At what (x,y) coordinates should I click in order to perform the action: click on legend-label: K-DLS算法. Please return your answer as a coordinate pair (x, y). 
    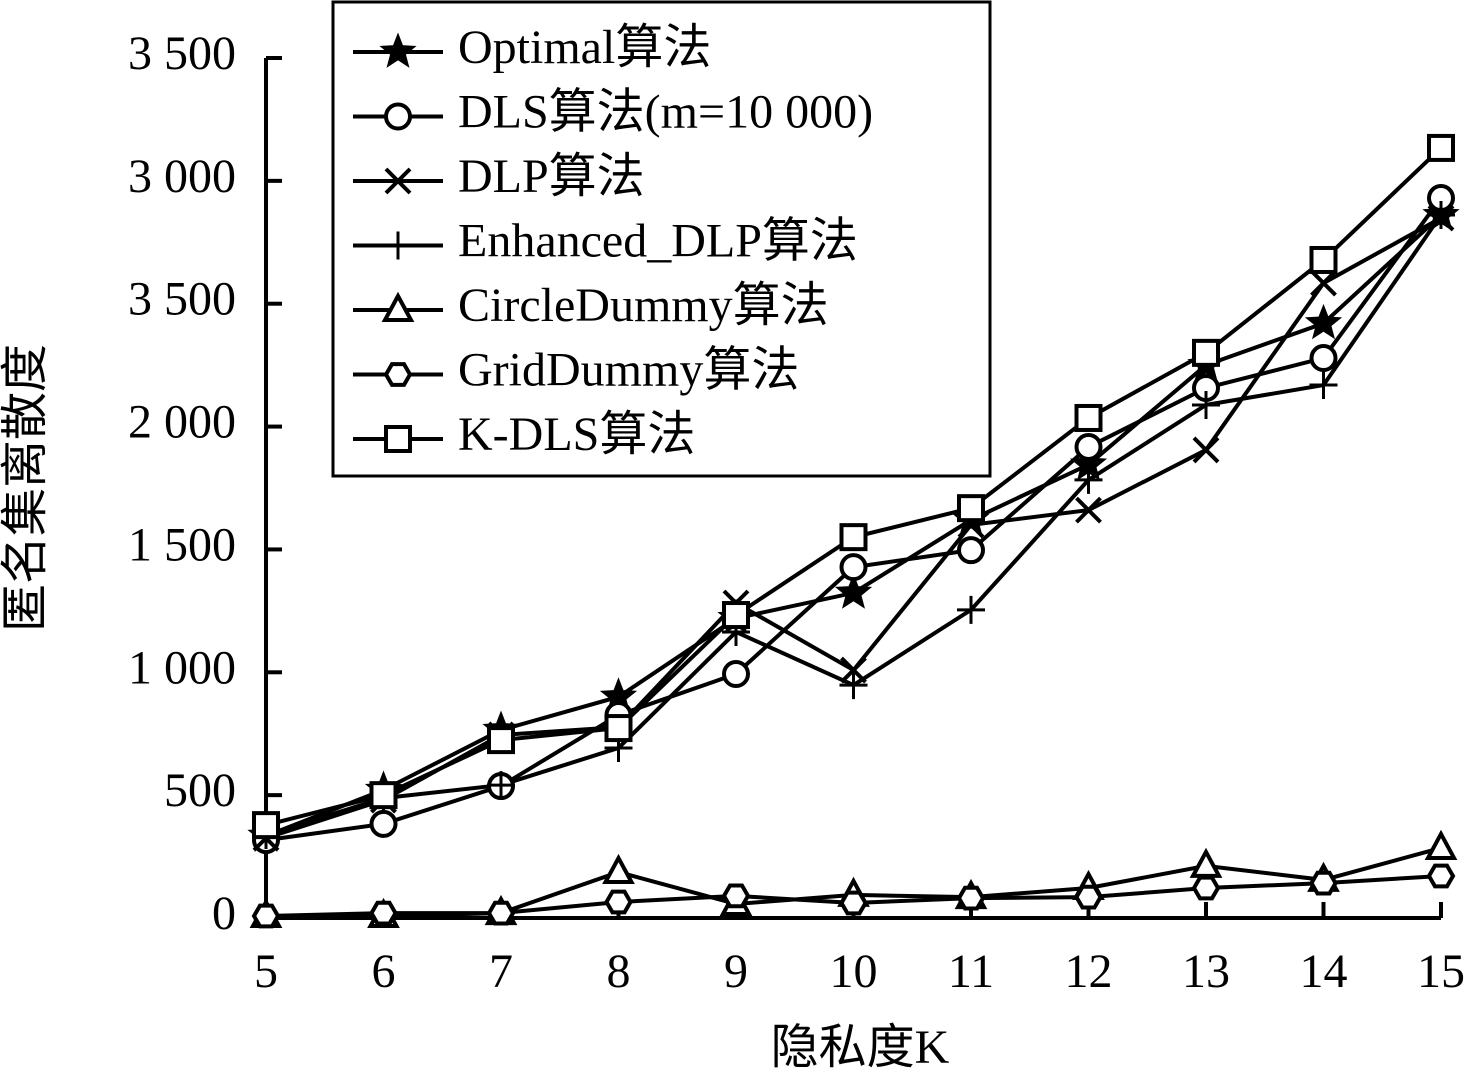
    Looking at the image, I should click on (576, 434).